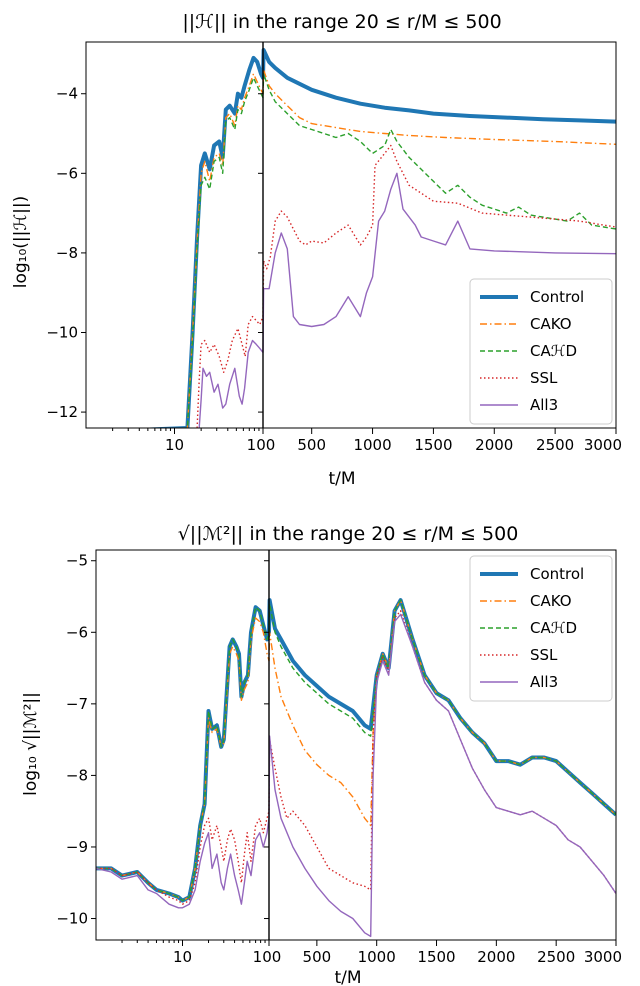 This screenshot has height=986, width=640. What do you see at coordinates (21, 242) in the screenshot?
I see `y-axis-label-hamiltonian: log₁₀(||ℋ||)` at bounding box center [21, 242].